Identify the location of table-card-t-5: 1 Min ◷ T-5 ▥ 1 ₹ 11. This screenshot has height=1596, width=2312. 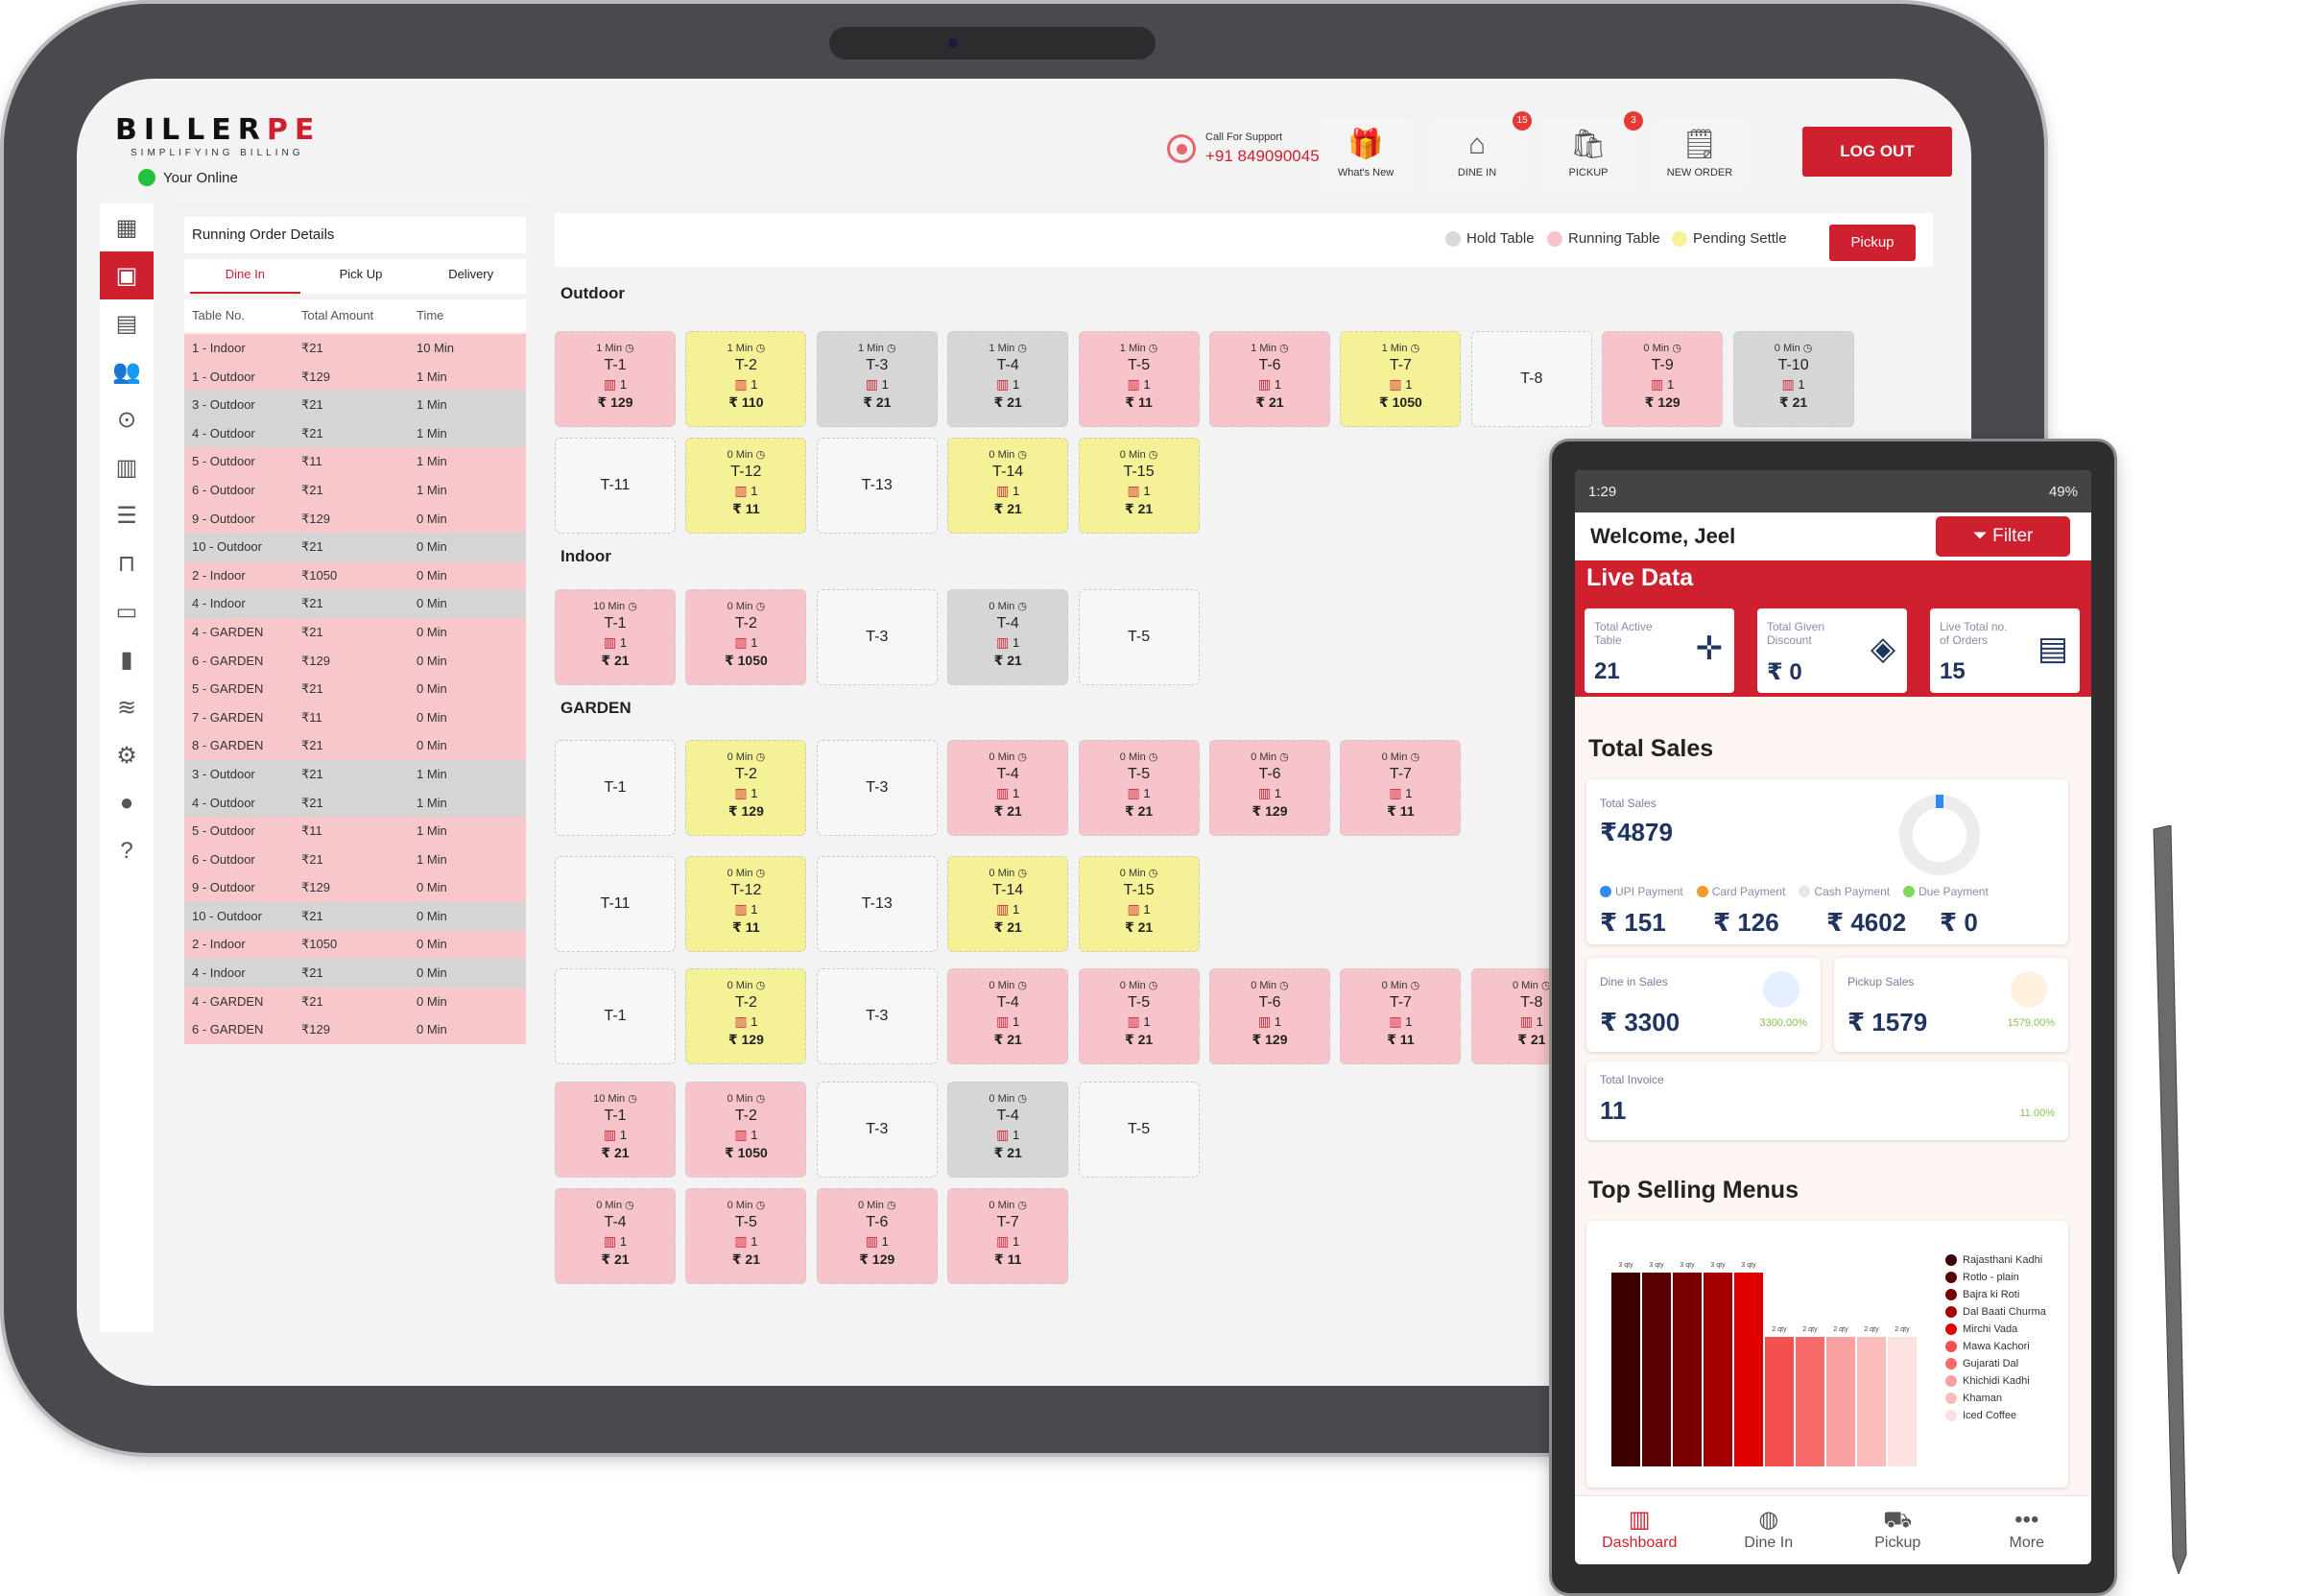
(1139, 378).